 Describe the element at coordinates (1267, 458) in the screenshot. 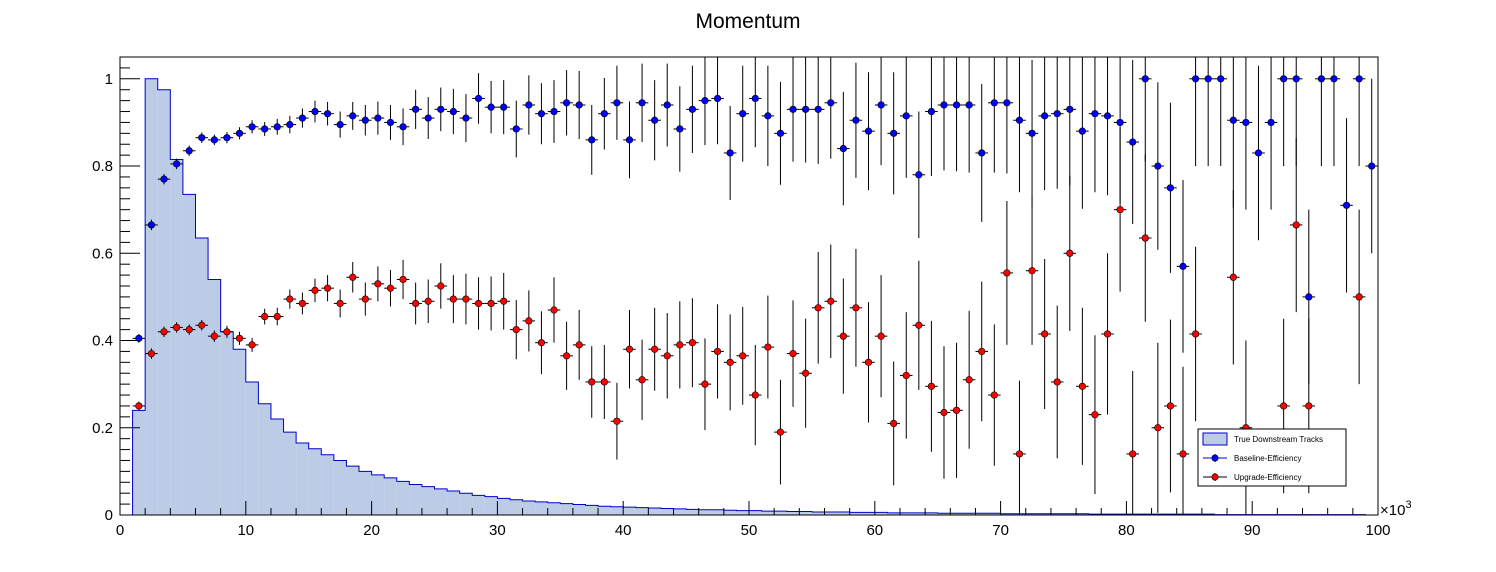

I see `legend-label-baseline: Baseline-Efficiency` at that location.